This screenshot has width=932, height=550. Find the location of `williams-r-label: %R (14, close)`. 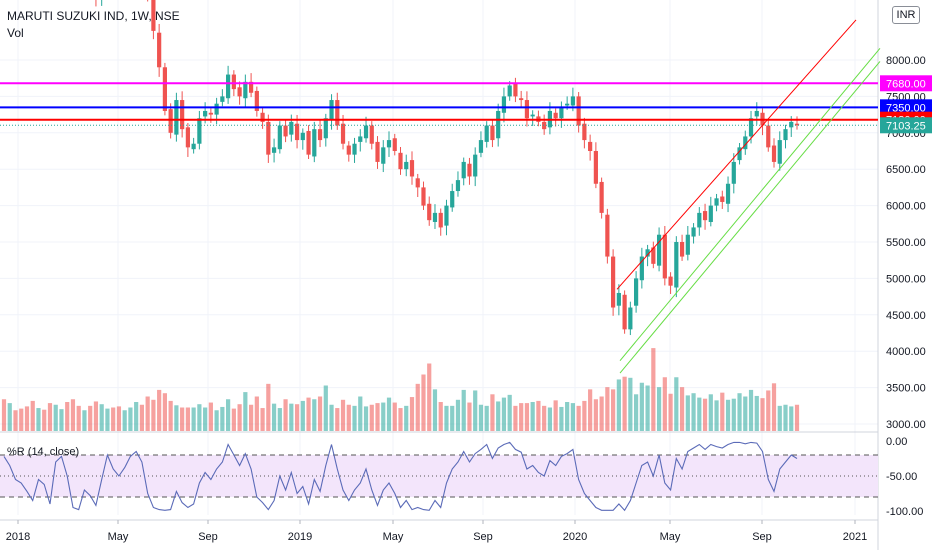

williams-r-label: %R (14, close) is located at coordinates (43, 452).